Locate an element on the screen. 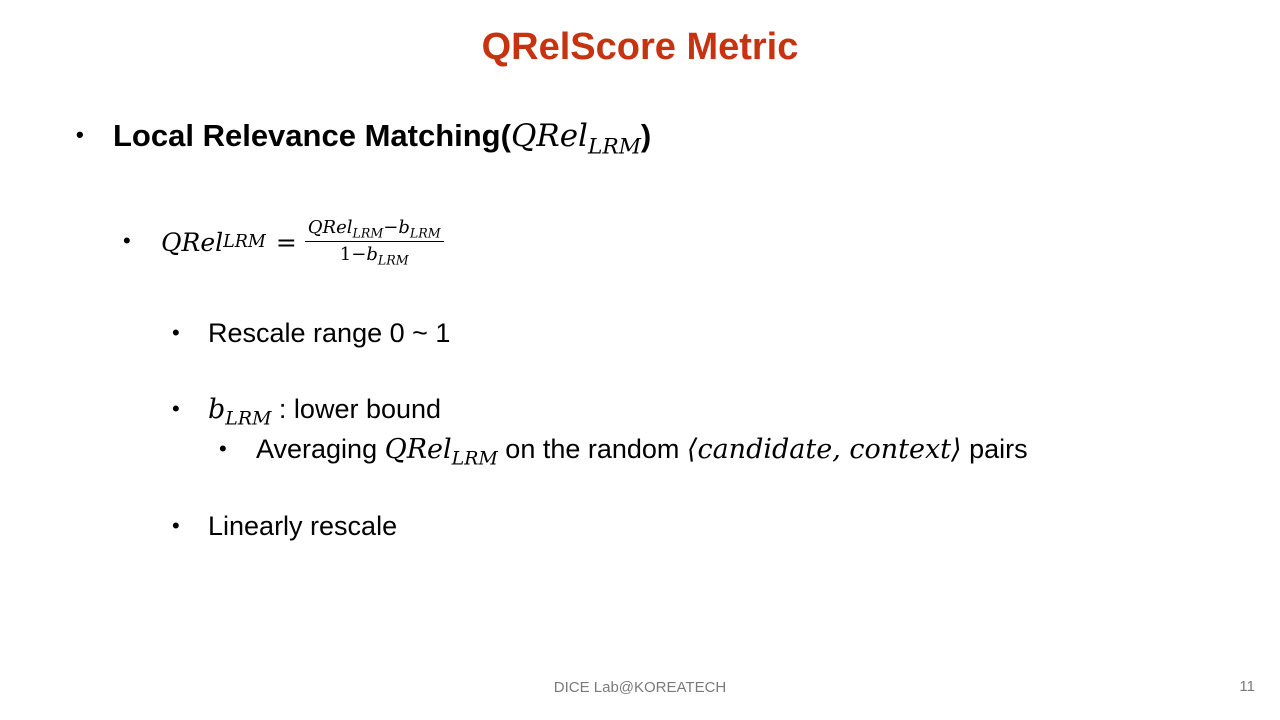  fraction-denominator: 1−bLRM is located at coordinates (374, 255).